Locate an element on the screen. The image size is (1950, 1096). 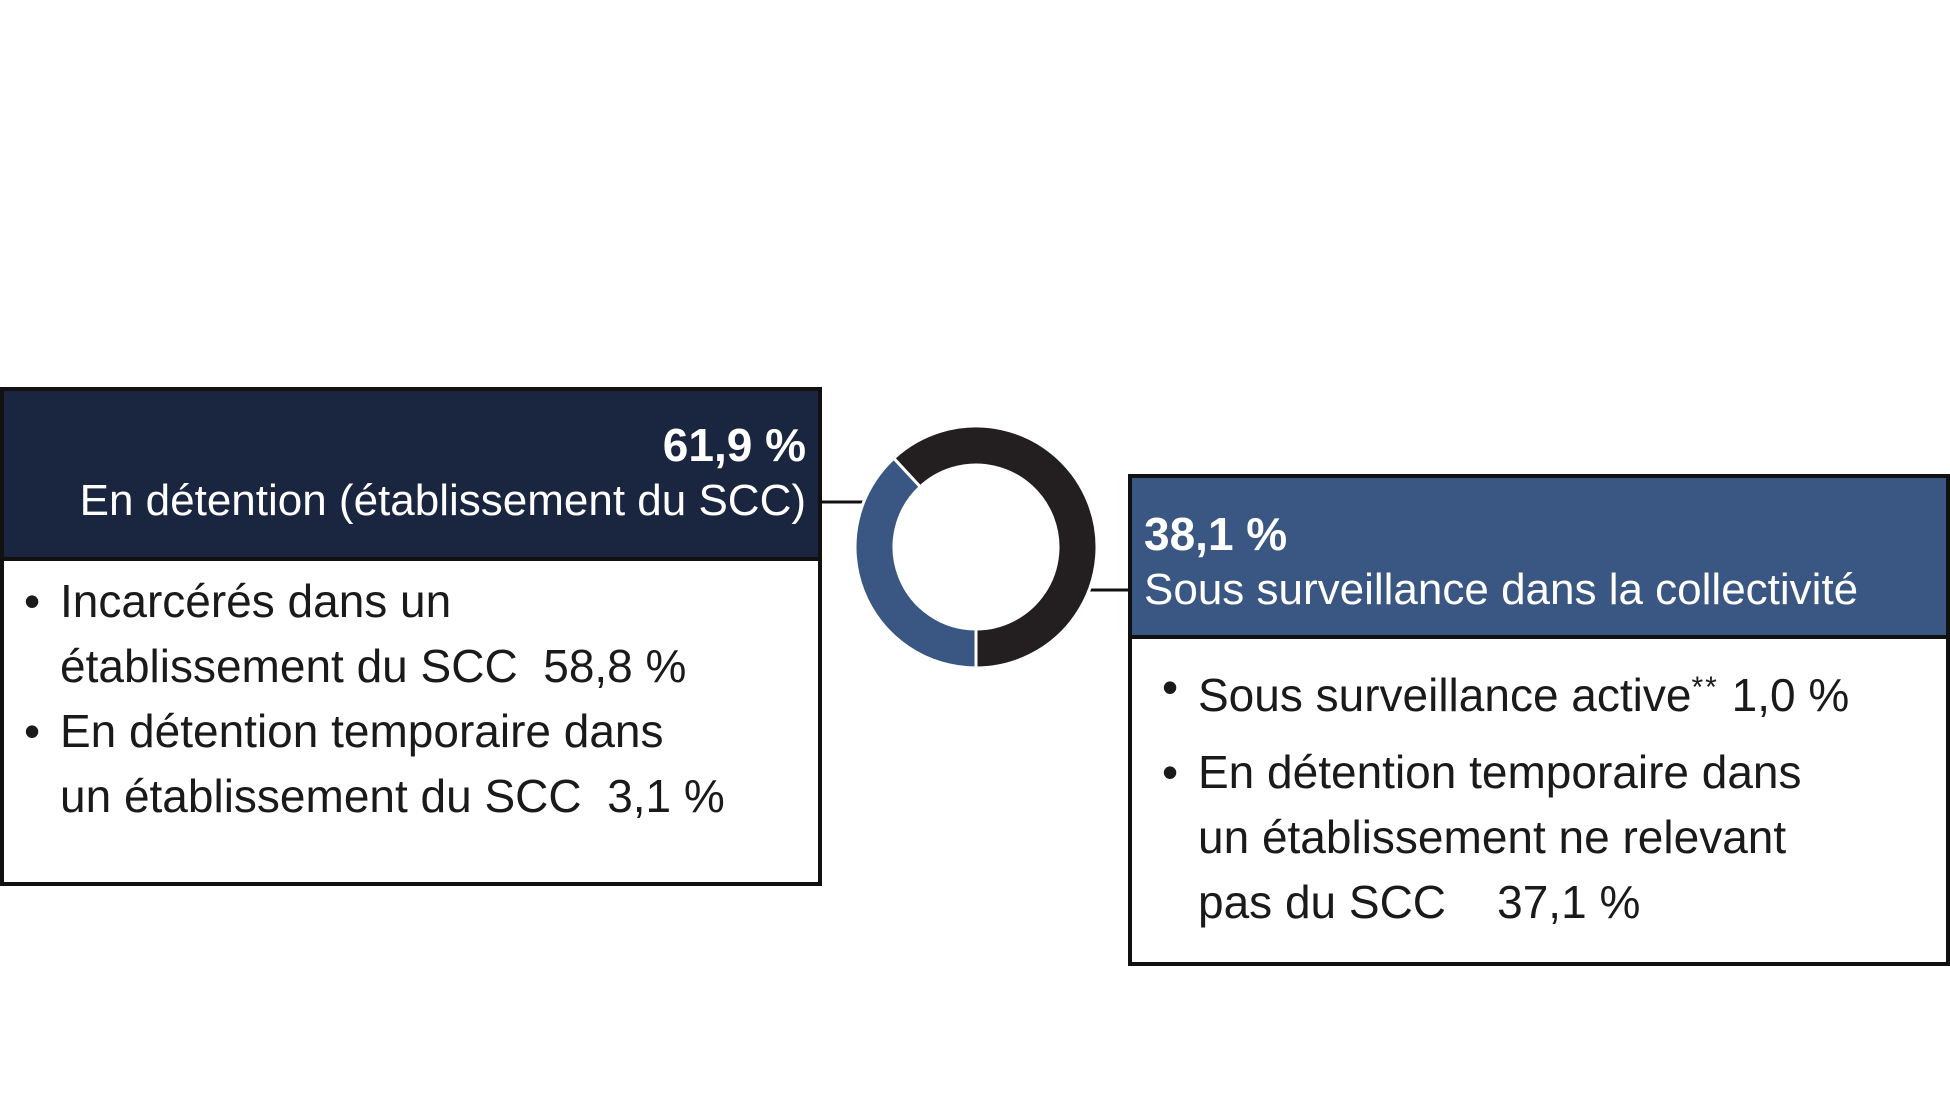
list-item: • Sous surveillance active** 1,0 % is located at coordinates (1540, 691).